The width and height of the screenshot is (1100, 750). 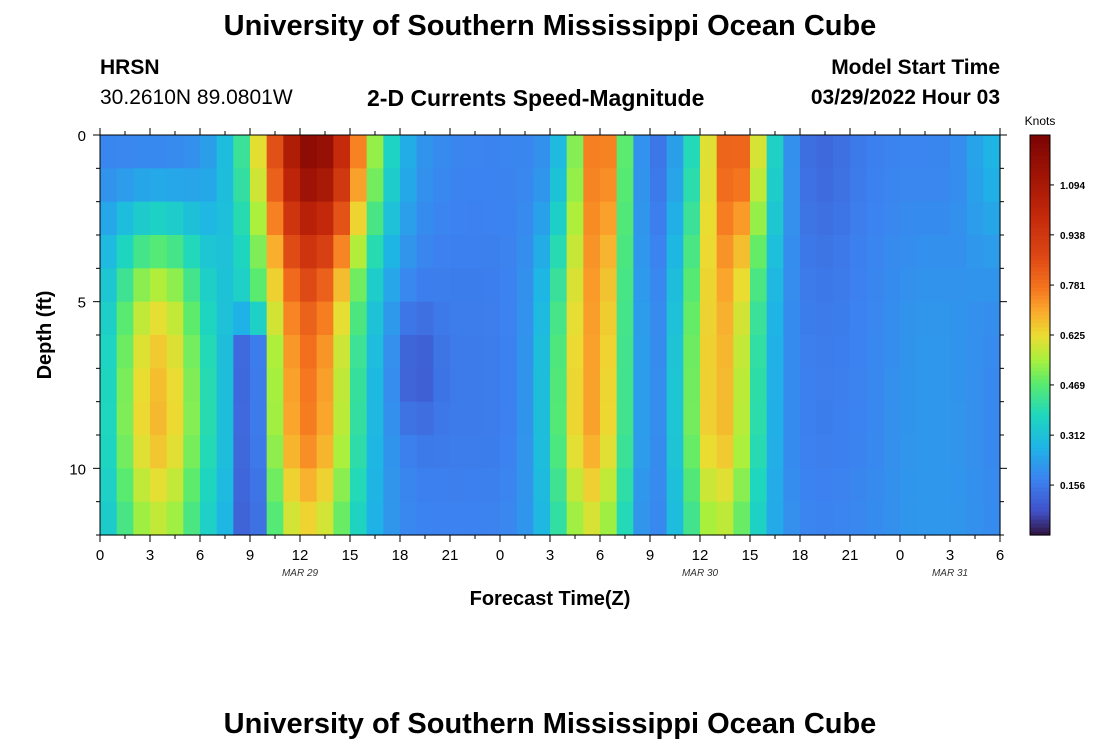 What do you see at coordinates (950, 555) in the screenshot?
I see `x-tick-label: 3` at bounding box center [950, 555].